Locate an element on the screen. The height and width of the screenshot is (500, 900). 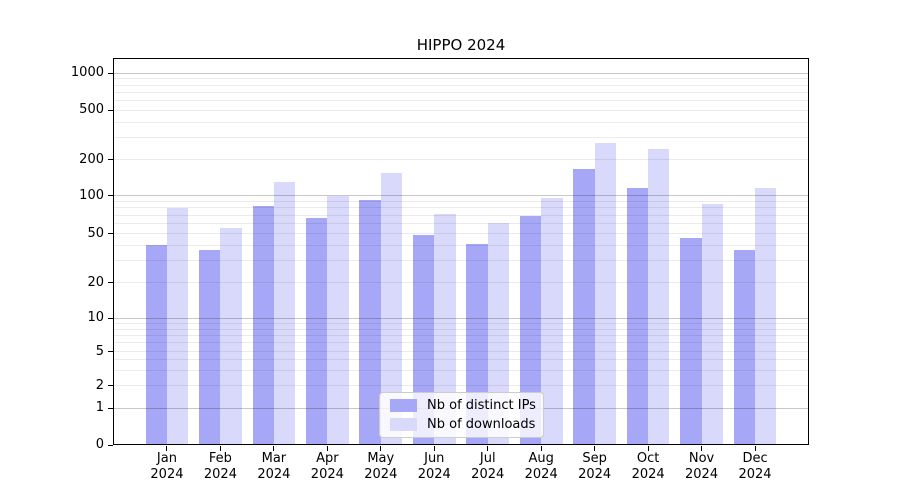
x-tick-label: Oct 2024 is located at coordinates (648, 466).